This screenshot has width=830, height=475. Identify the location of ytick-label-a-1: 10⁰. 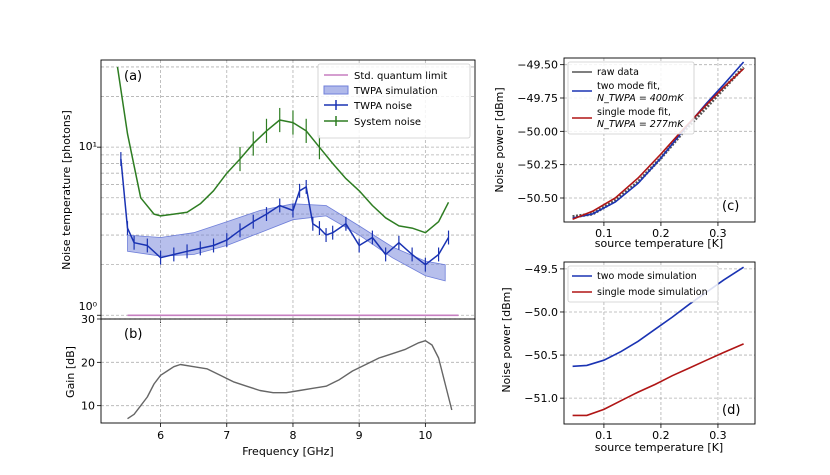
(88, 306).